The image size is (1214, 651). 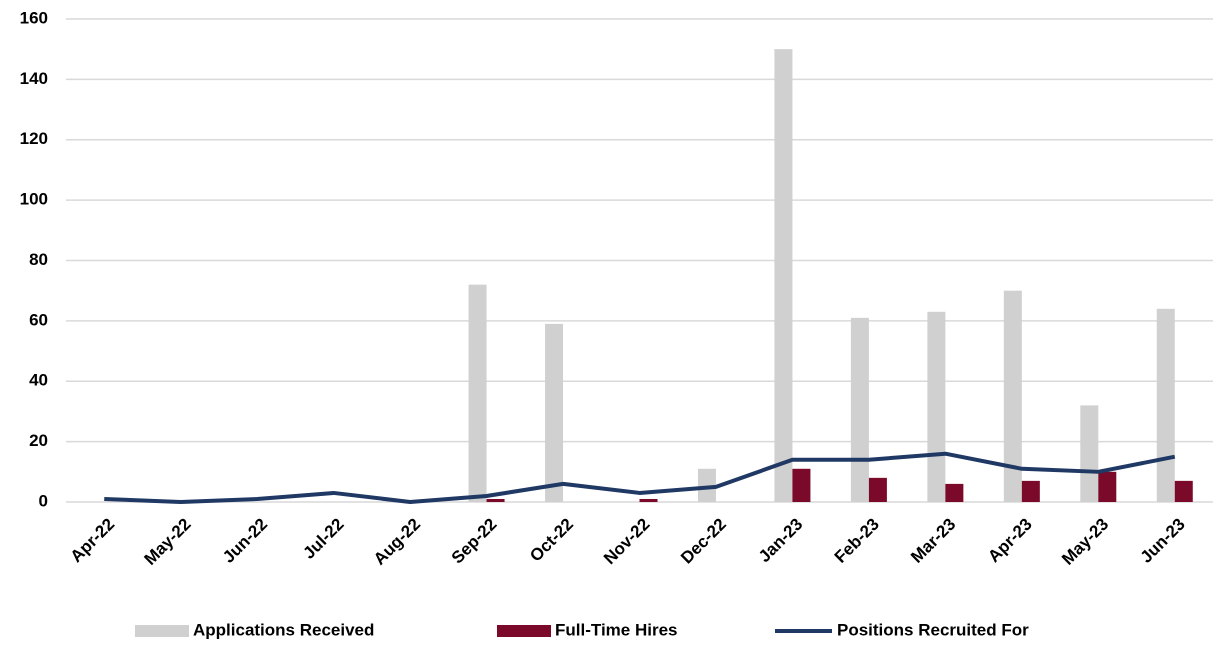 What do you see at coordinates (1085, 542) in the screenshot?
I see `x-tick-label: May-23` at bounding box center [1085, 542].